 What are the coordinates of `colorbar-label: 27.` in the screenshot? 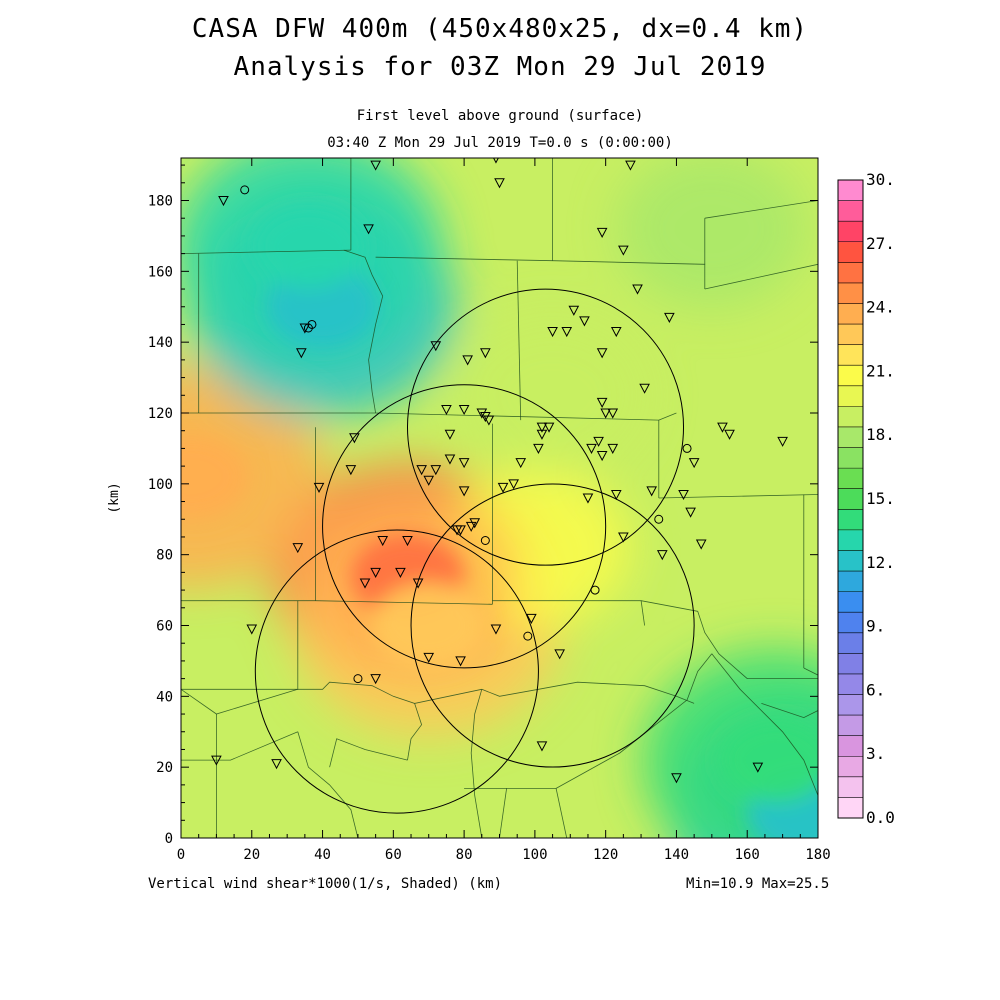 It's located at (880, 243).